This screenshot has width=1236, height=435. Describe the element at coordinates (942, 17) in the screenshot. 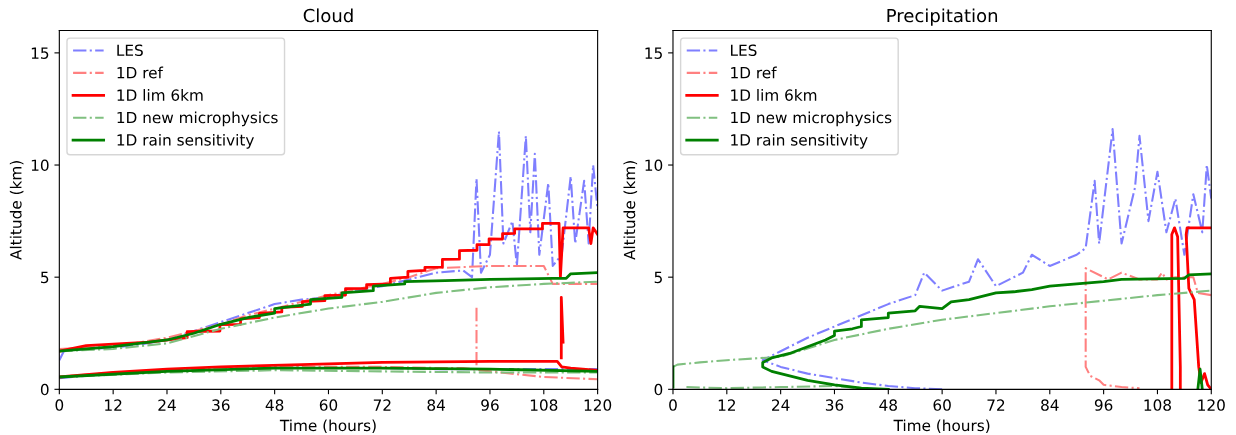

I see `chart-title: Precipitation` at that location.